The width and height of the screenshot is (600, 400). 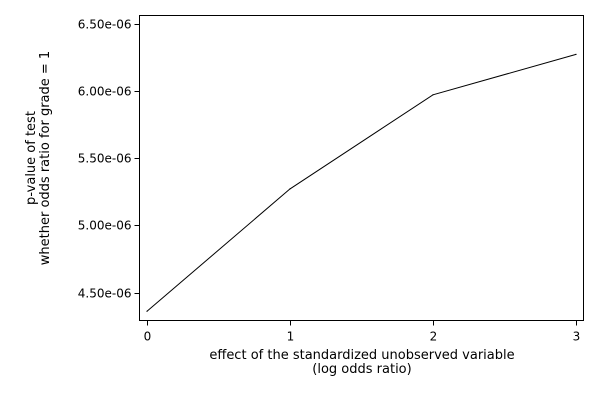 I want to click on y-axis-label-line-1: p-value of test, so click(x=31, y=158).